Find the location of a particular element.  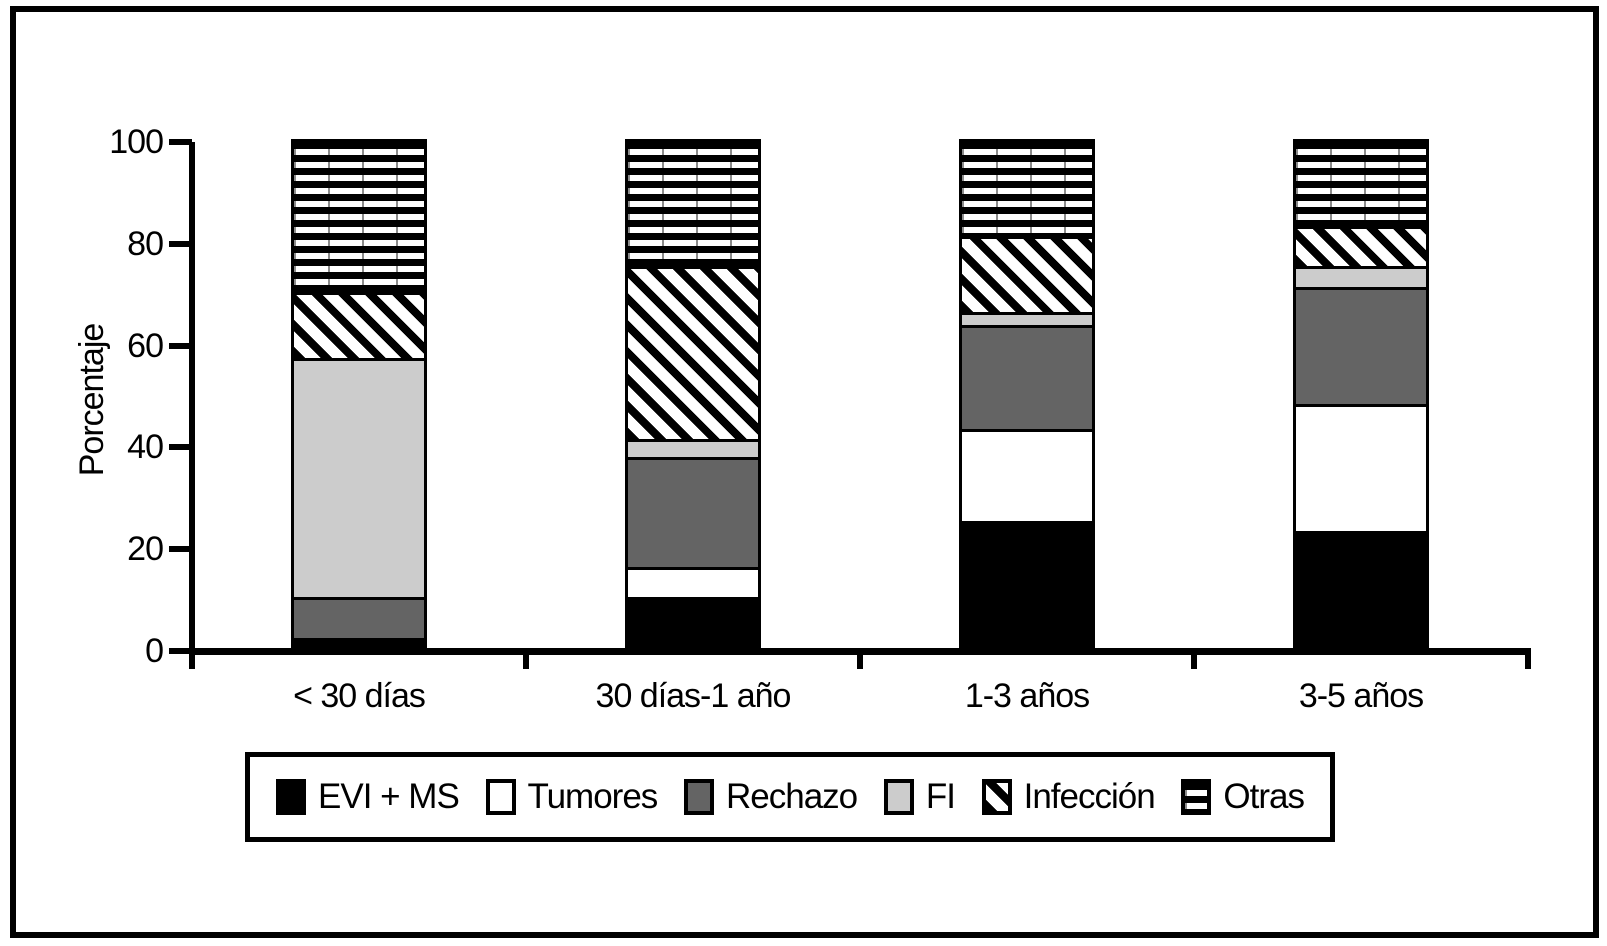

legend-swatch-horizontal-lines is located at coordinates (1196, 797).